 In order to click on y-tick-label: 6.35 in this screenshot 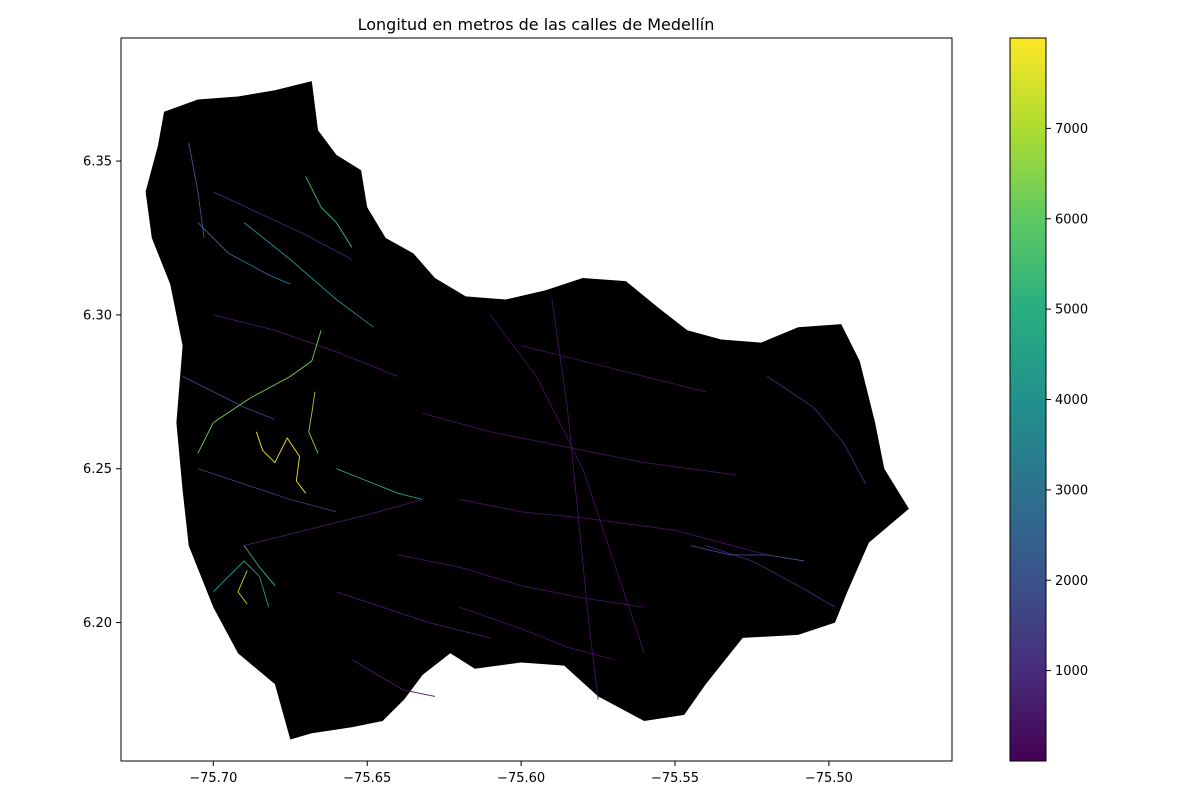, I will do `click(97, 162)`.